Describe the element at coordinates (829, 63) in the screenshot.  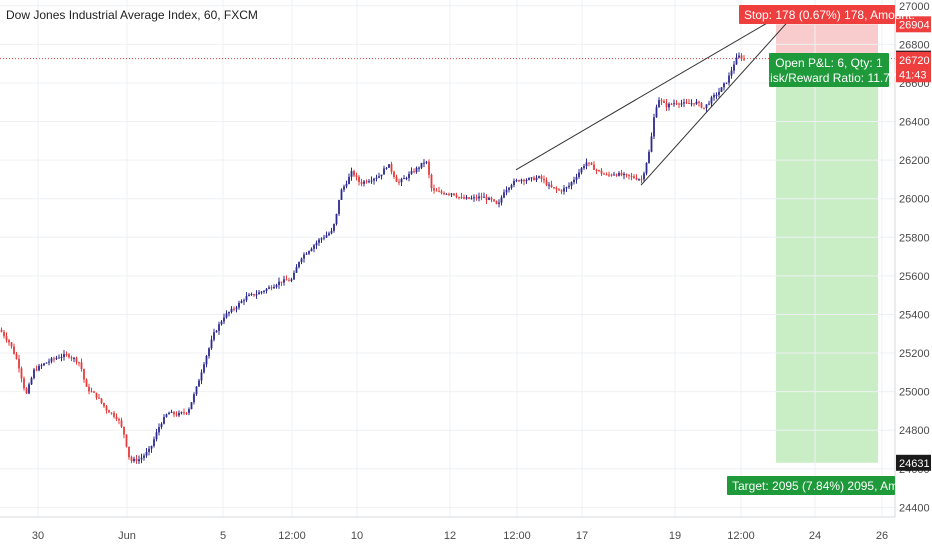
I see `pnl-label: Open P&L: 6, Qty: 1` at that location.